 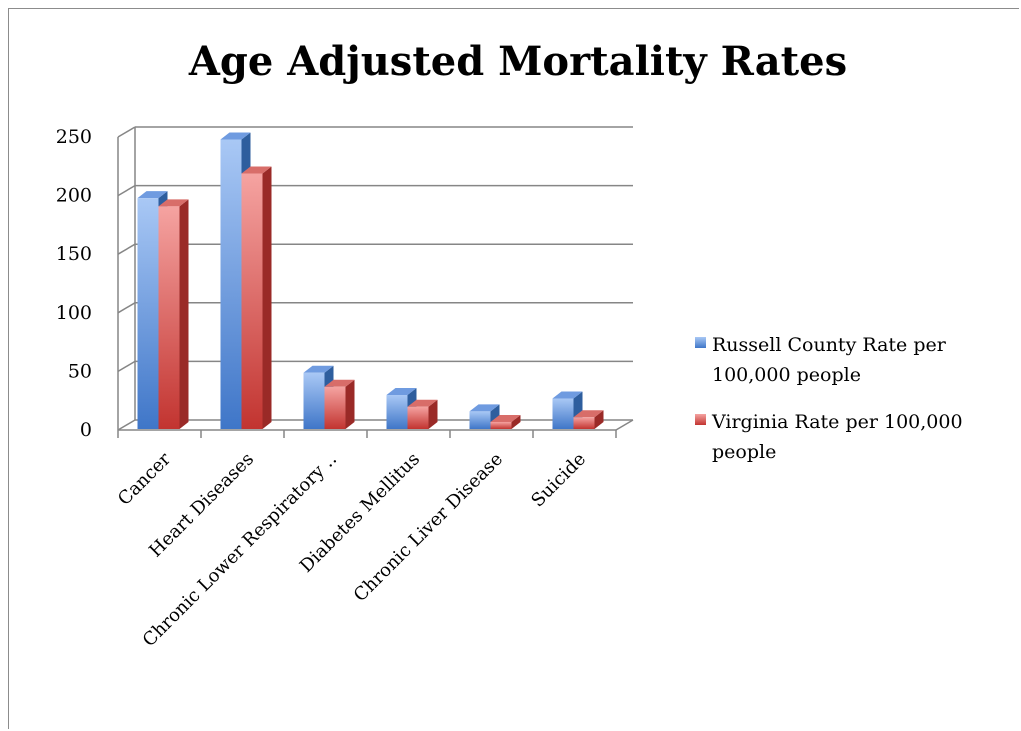 What do you see at coordinates (428, 527) in the screenshot?
I see `x-tick-label: Chronic Liver Disease` at bounding box center [428, 527].